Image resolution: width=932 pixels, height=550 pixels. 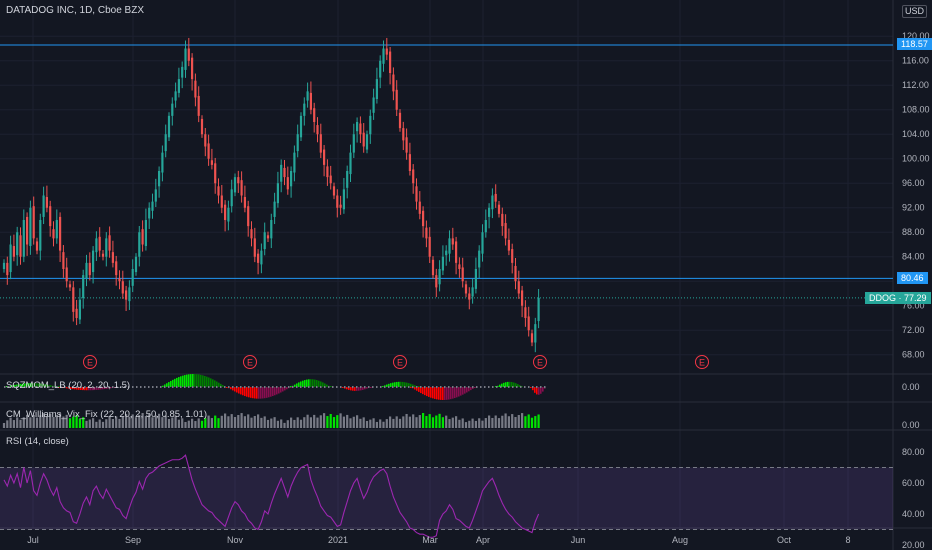 What do you see at coordinates (916, 134) in the screenshot?
I see `price-tick-label: 104.00` at bounding box center [916, 134].